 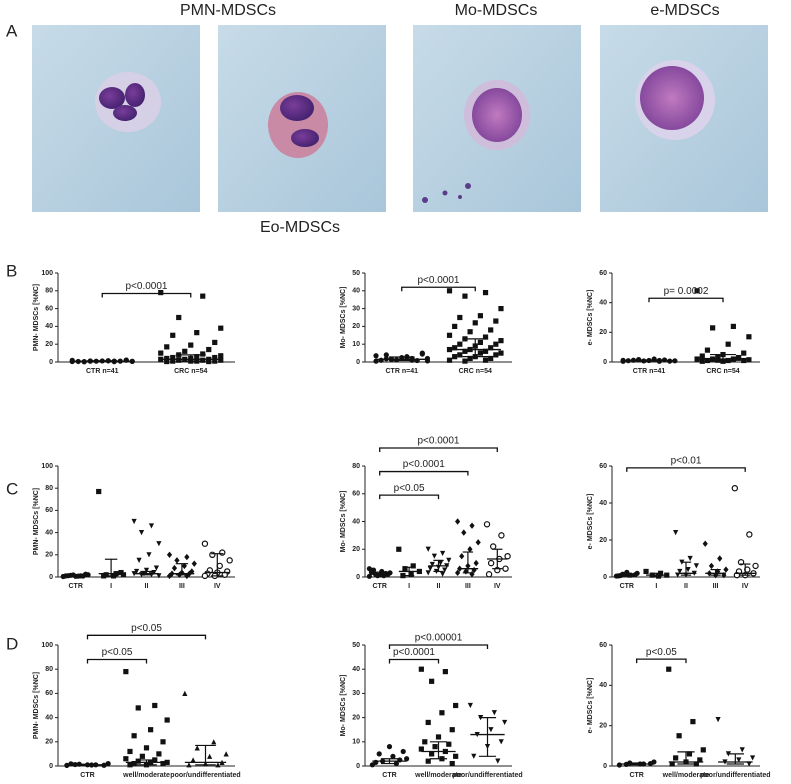 What do you see at coordinates (735, 775) in the screenshot?
I see `x-tick-label: poor/undifferentiated` at bounding box center [735, 775].